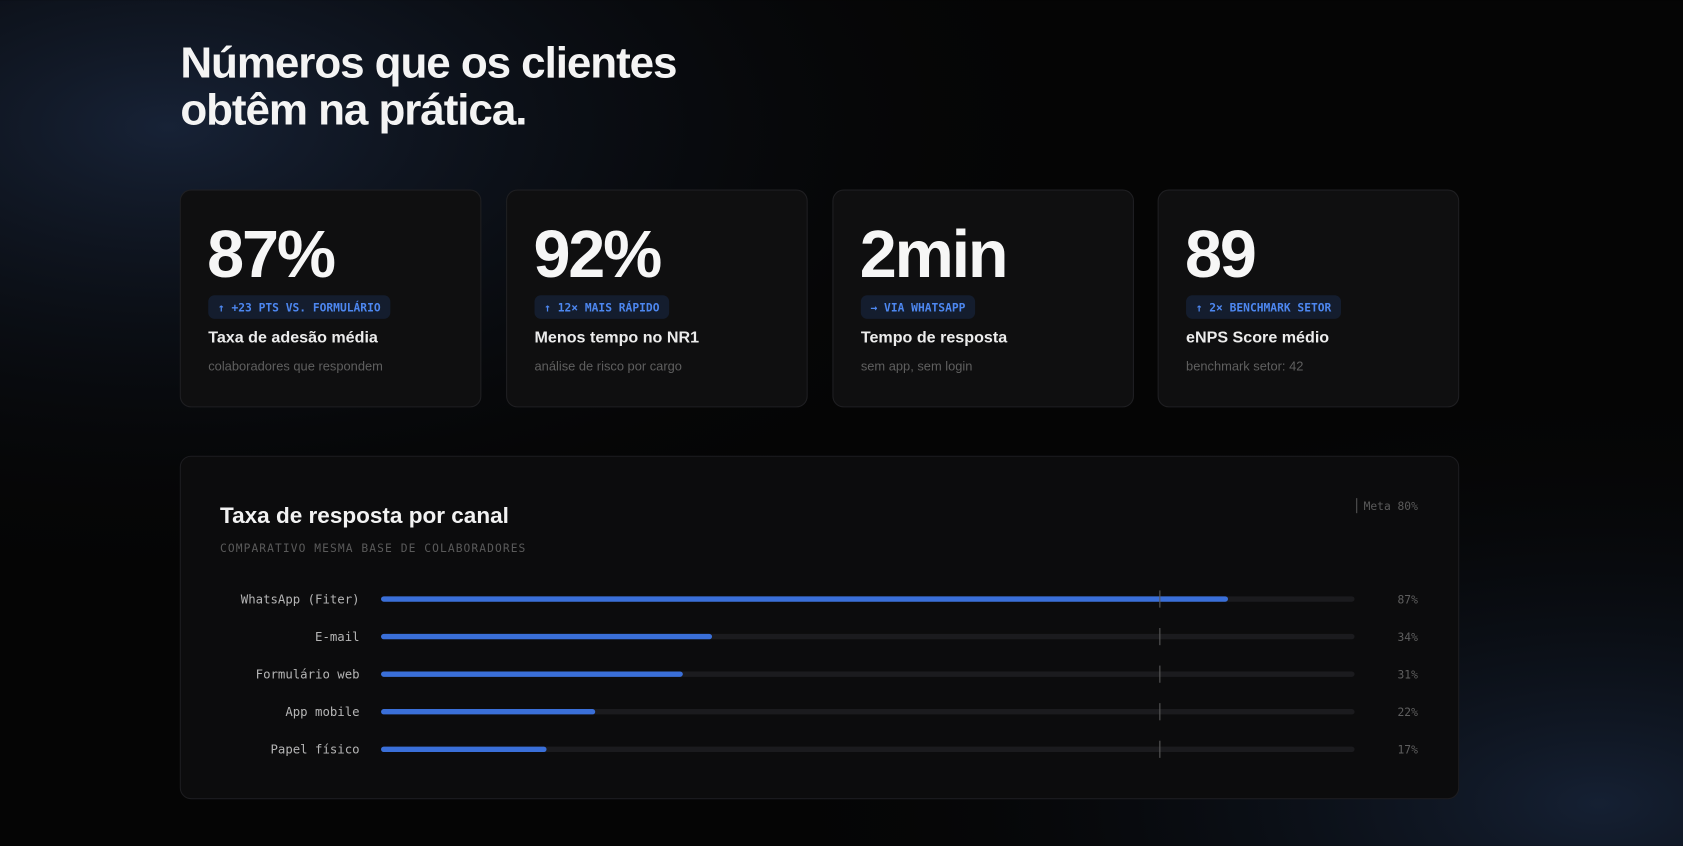  Describe the element at coordinates (314, 750) in the screenshot. I see `category-label: Papel físico` at that location.